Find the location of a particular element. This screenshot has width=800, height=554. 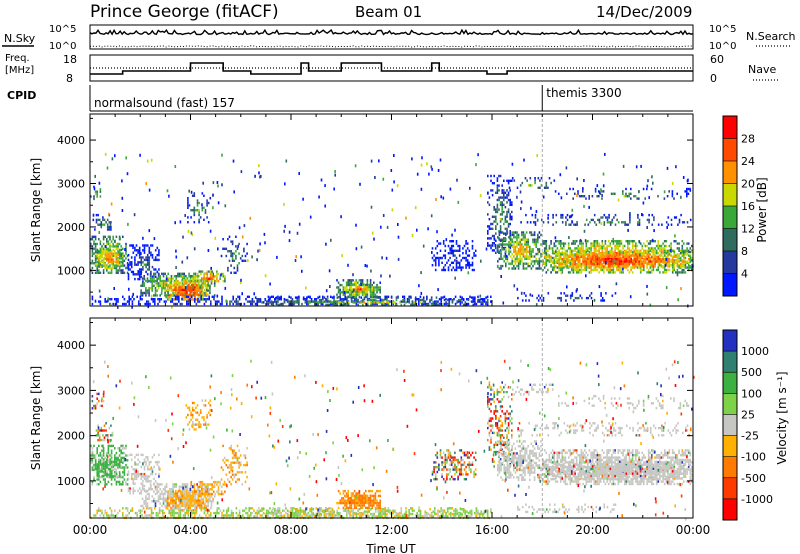

nave-tick-low: 0 is located at coordinates (713, 78).